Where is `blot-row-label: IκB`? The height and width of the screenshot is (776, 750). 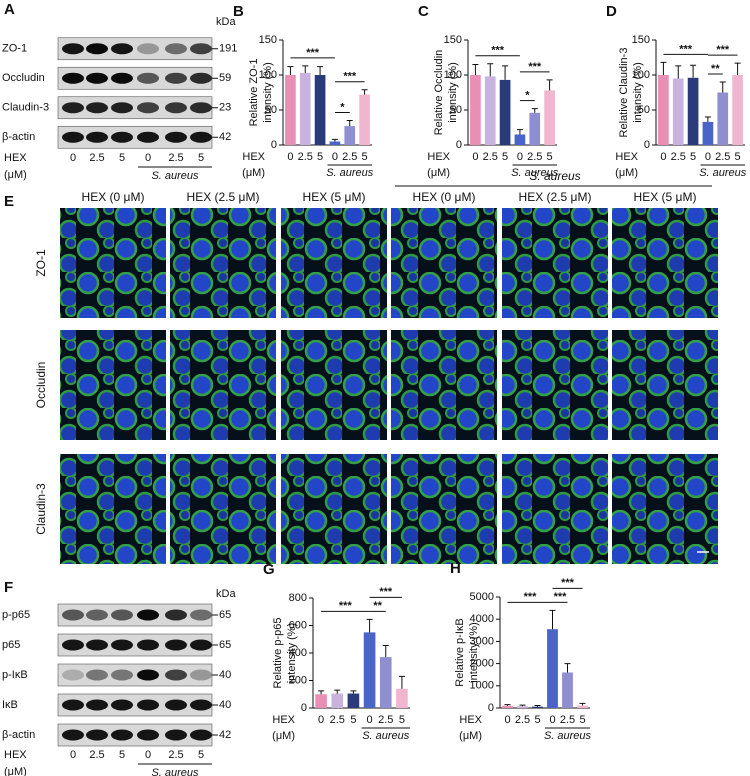
blot-row-label: IκB is located at coordinates (10, 705).